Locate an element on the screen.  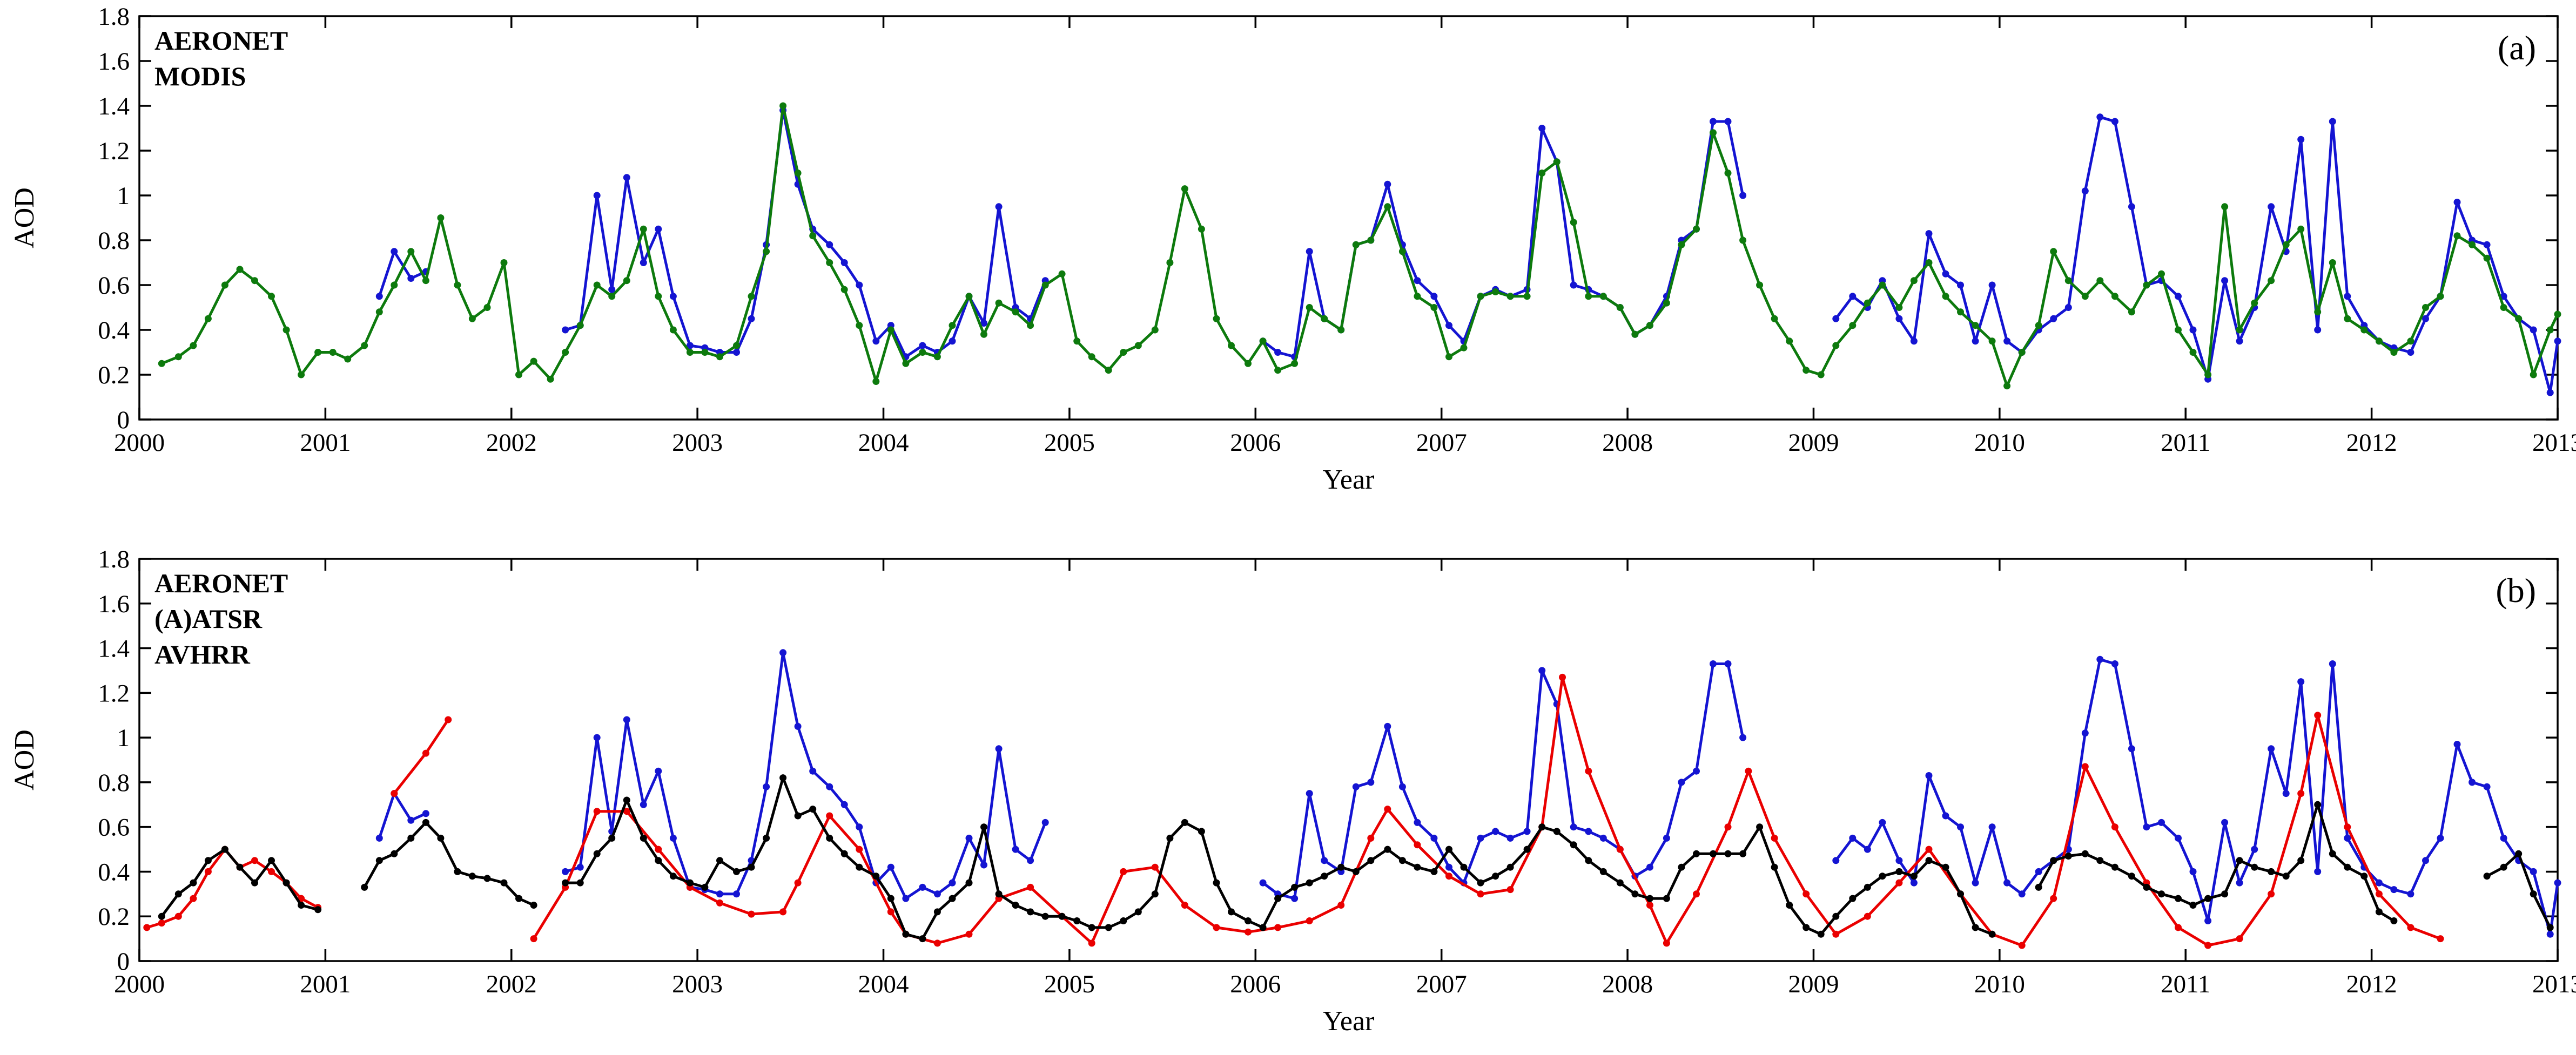
x-tick-label: 2009 is located at coordinates (1814, 443).